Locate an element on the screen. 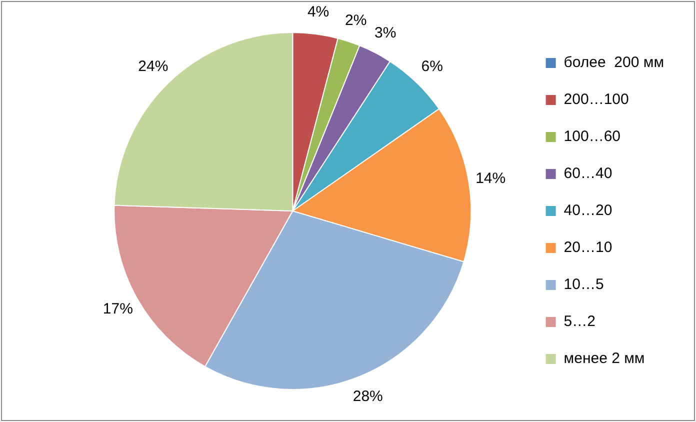 The image size is (696, 422). legend-label: 60…40 is located at coordinates (588, 173).